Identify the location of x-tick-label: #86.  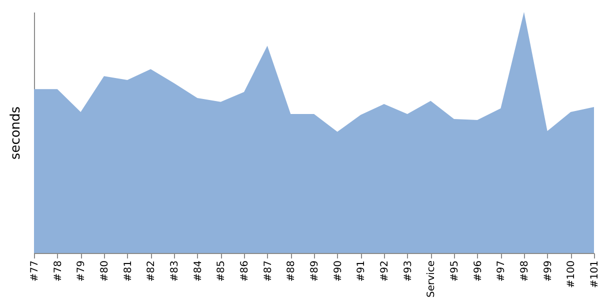
(245, 271).